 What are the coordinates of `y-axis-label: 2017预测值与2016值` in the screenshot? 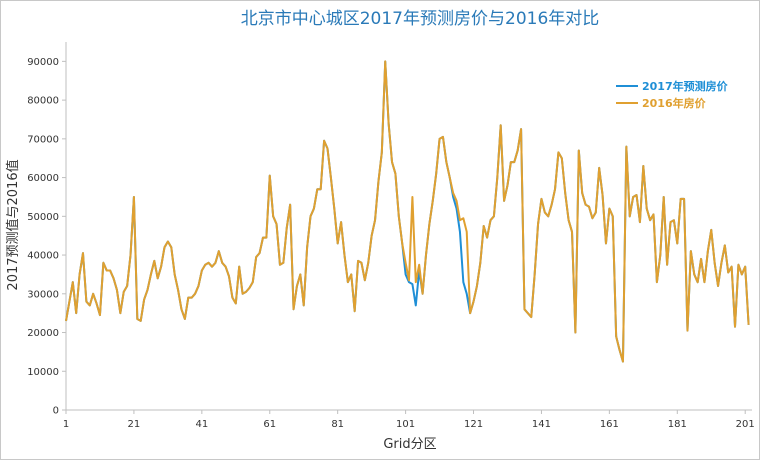 It's located at (13, 224).